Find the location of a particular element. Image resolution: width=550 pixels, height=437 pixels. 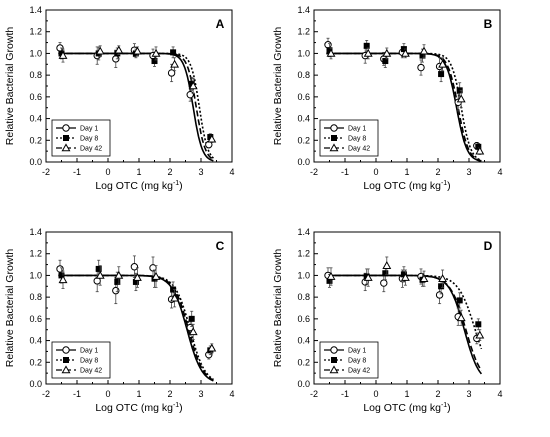

y-tick-label: 0.6 is located at coordinates (303, 319).